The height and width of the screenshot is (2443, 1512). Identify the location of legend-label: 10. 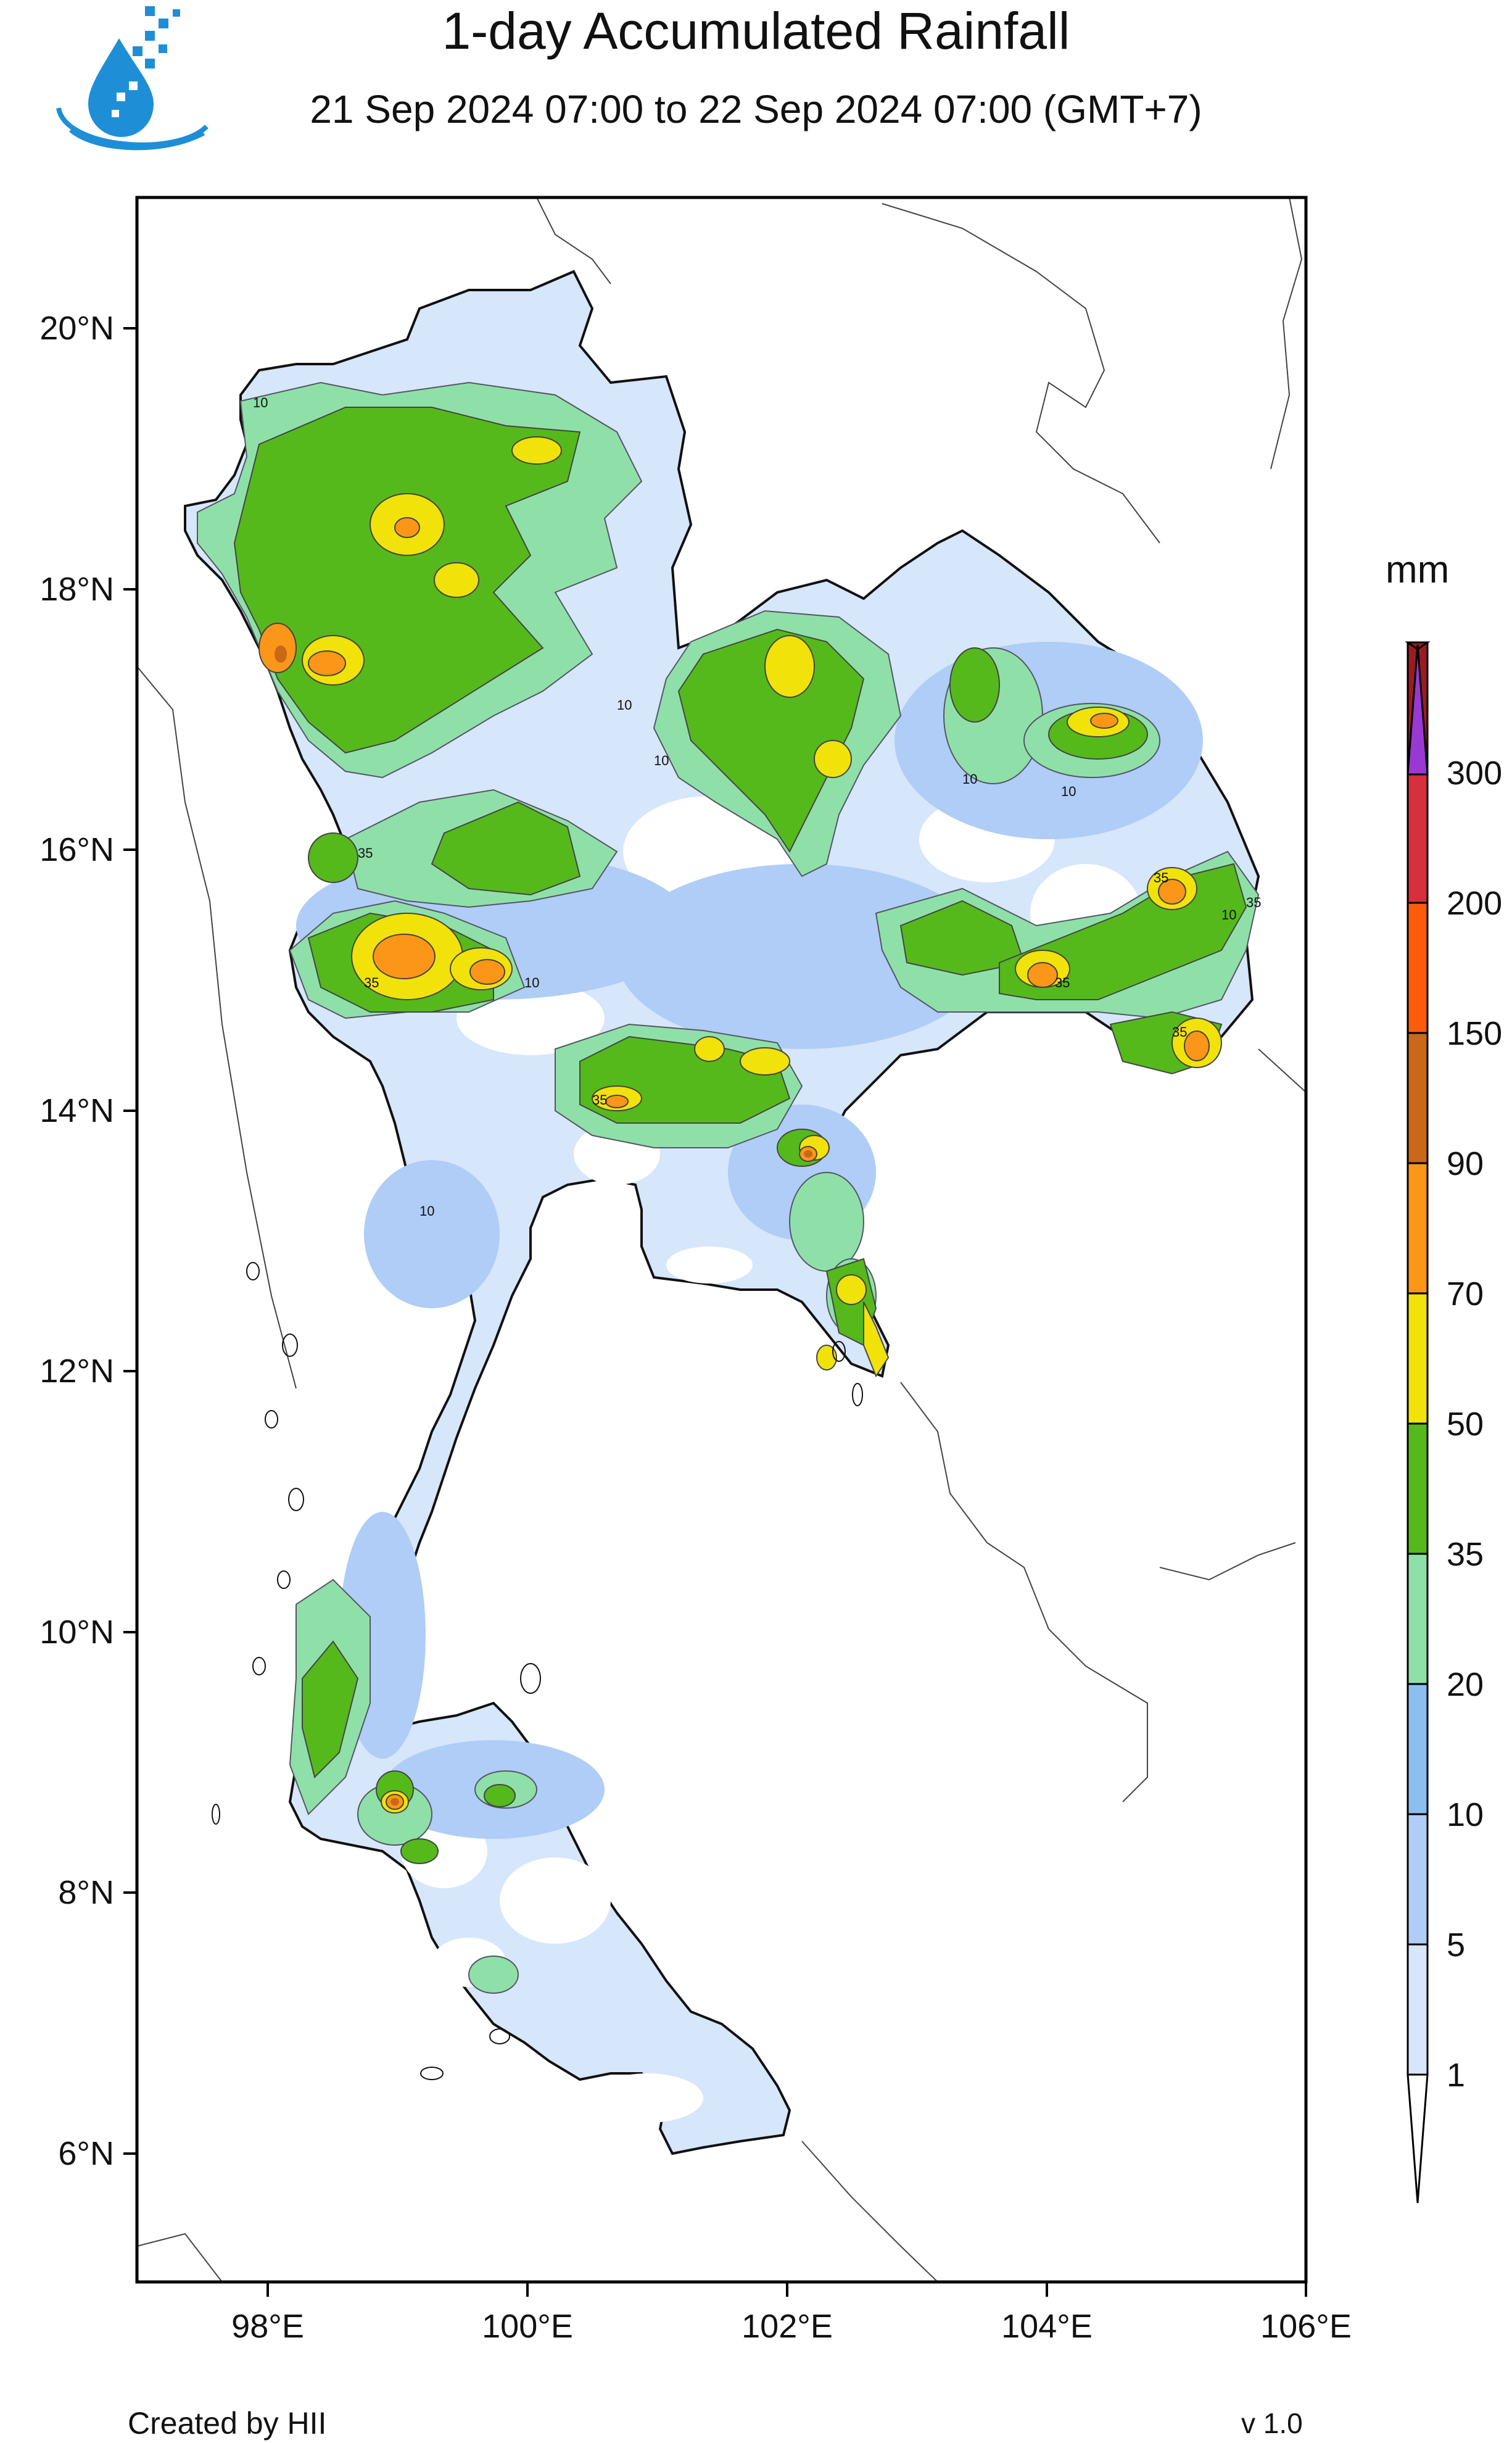
(1465, 1815).